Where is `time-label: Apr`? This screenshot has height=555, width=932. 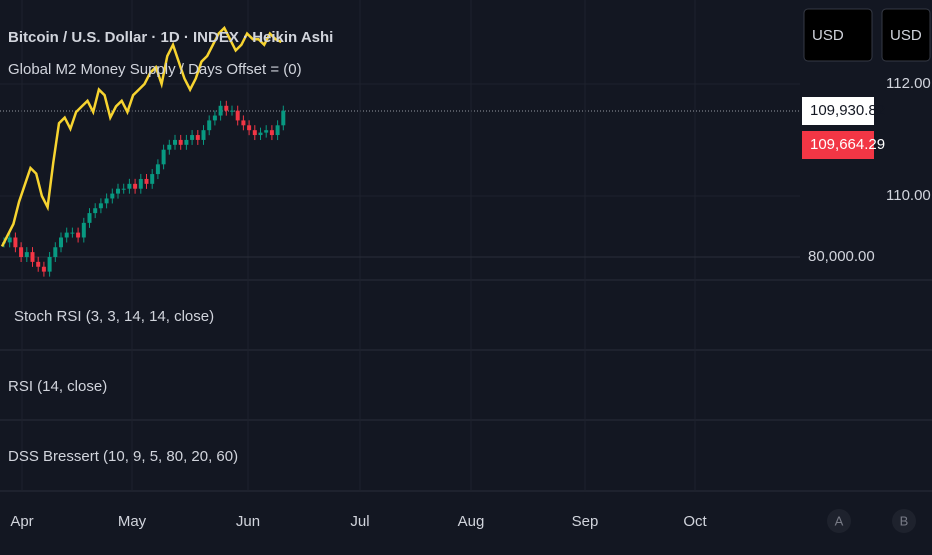 time-label: Apr is located at coordinates (21, 521).